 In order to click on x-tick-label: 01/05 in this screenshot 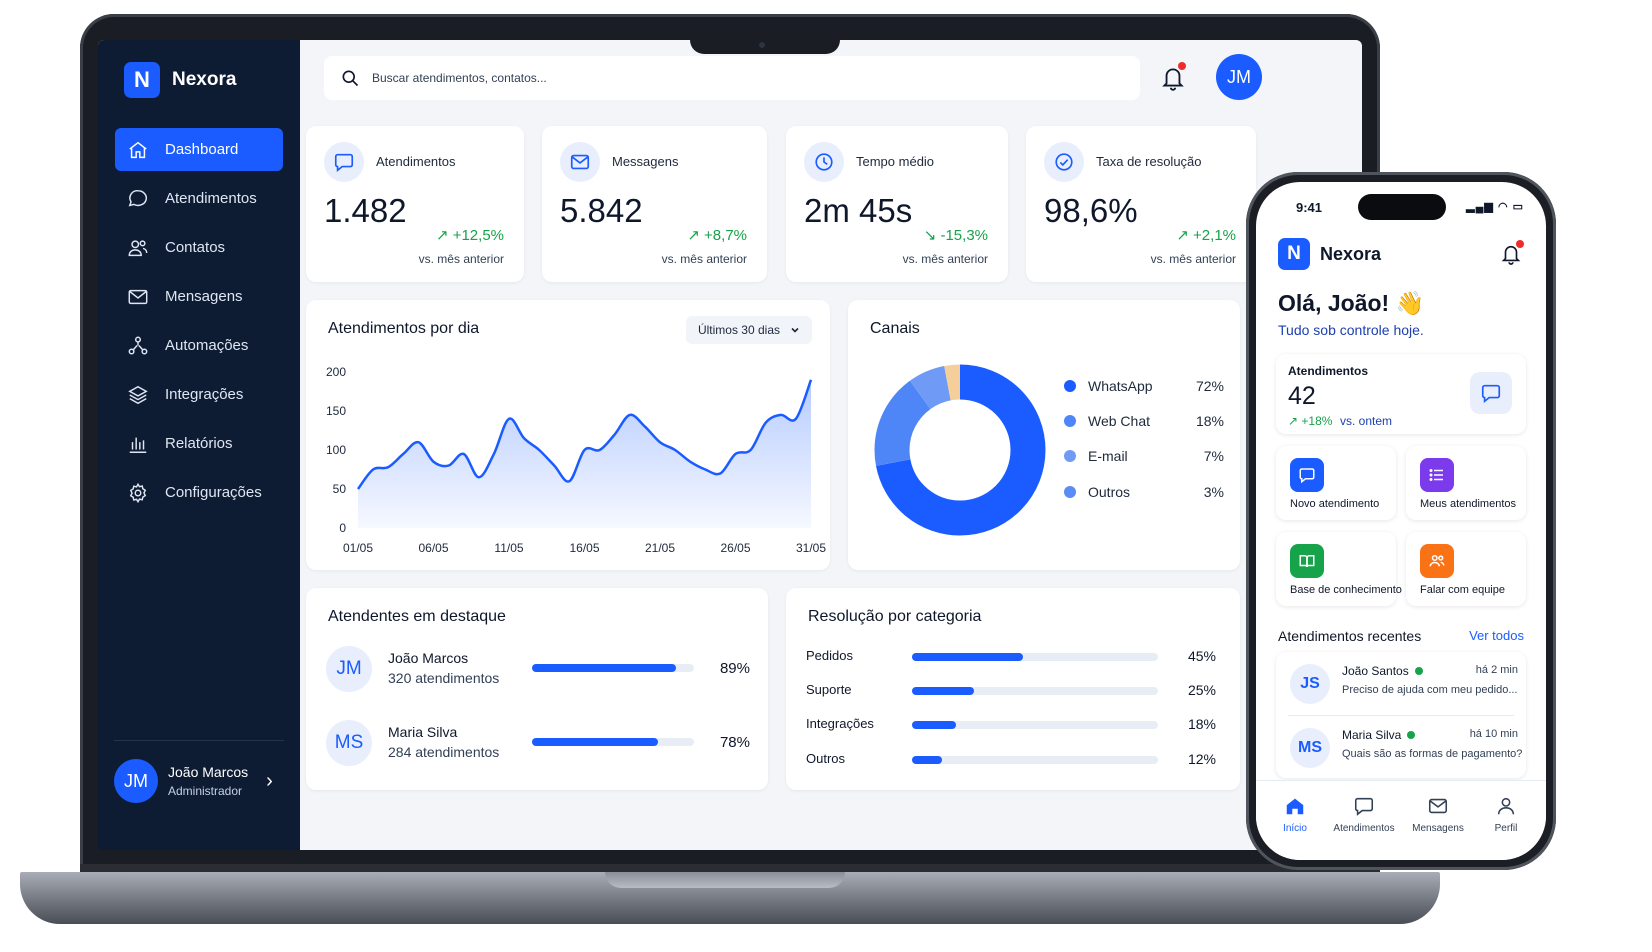, I will do `click(358, 548)`.